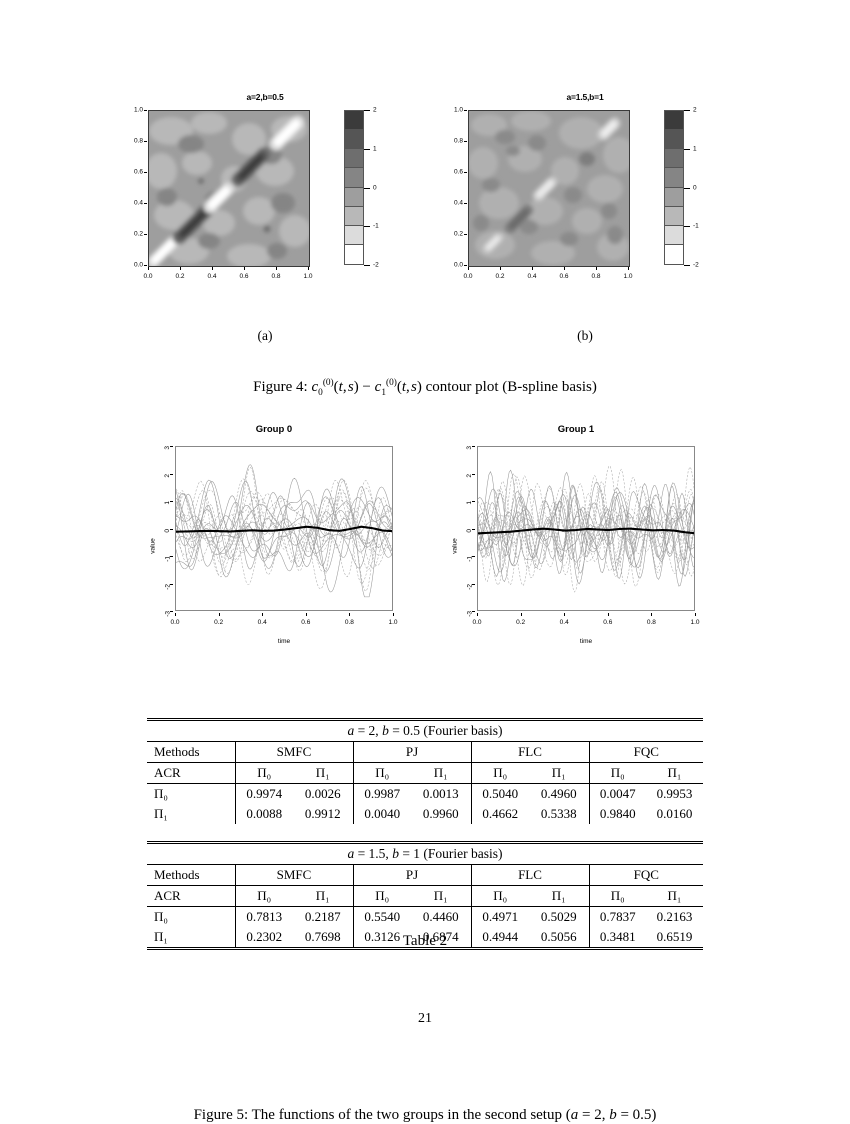 This screenshot has height=1124, width=850. Describe the element at coordinates (576, 429) in the screenshot. I see `group-title-1: Group 1` at that location.